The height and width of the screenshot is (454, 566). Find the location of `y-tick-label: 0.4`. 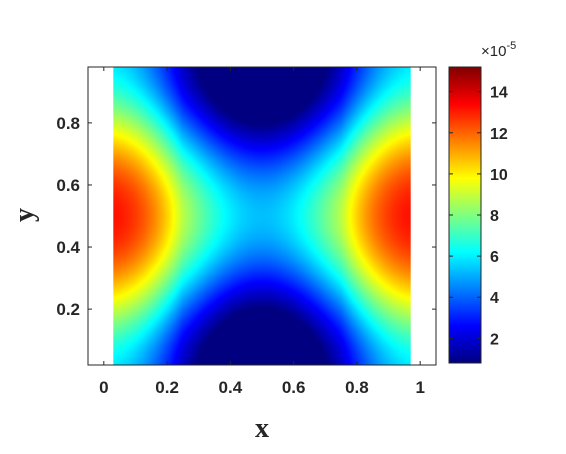

y-tick-label: 0.4 is located at coordinates (68, 247).